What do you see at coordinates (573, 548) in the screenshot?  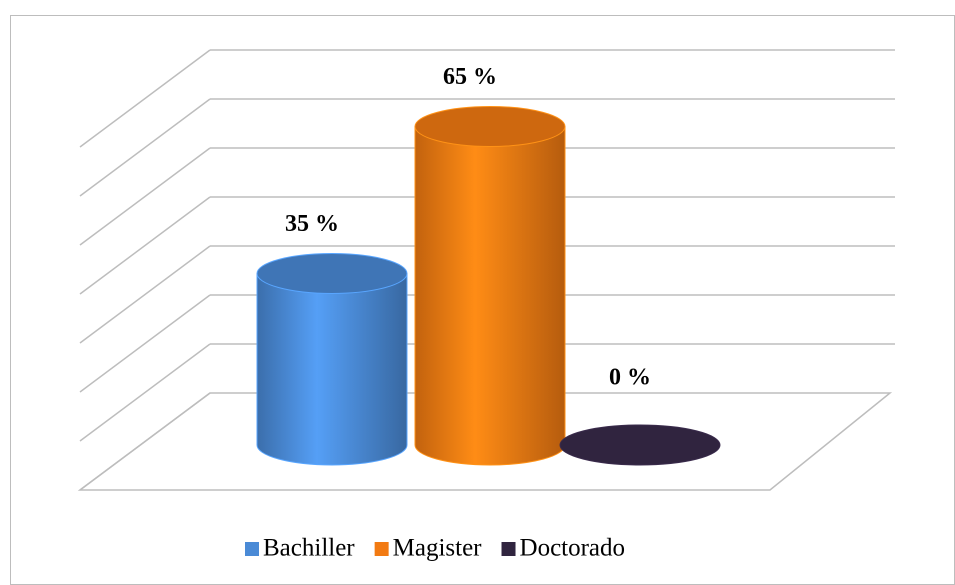 I see `legend-label: Doctorado` at bounding box center [573, 548].